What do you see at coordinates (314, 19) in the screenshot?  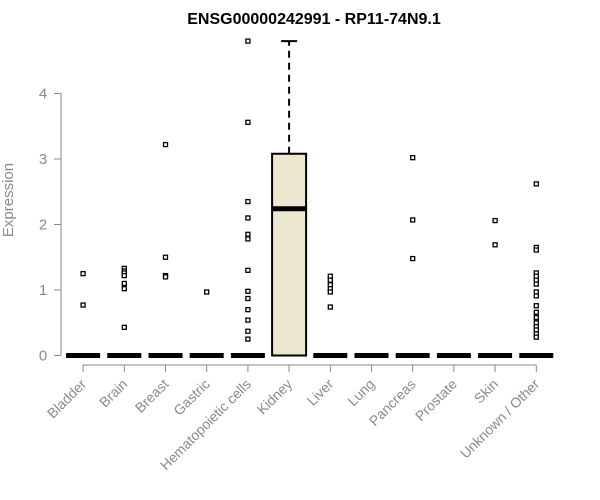 I see `chart-title: ENSG00000242991 - RP11-74N9.1` at bounding box center [314, 19].